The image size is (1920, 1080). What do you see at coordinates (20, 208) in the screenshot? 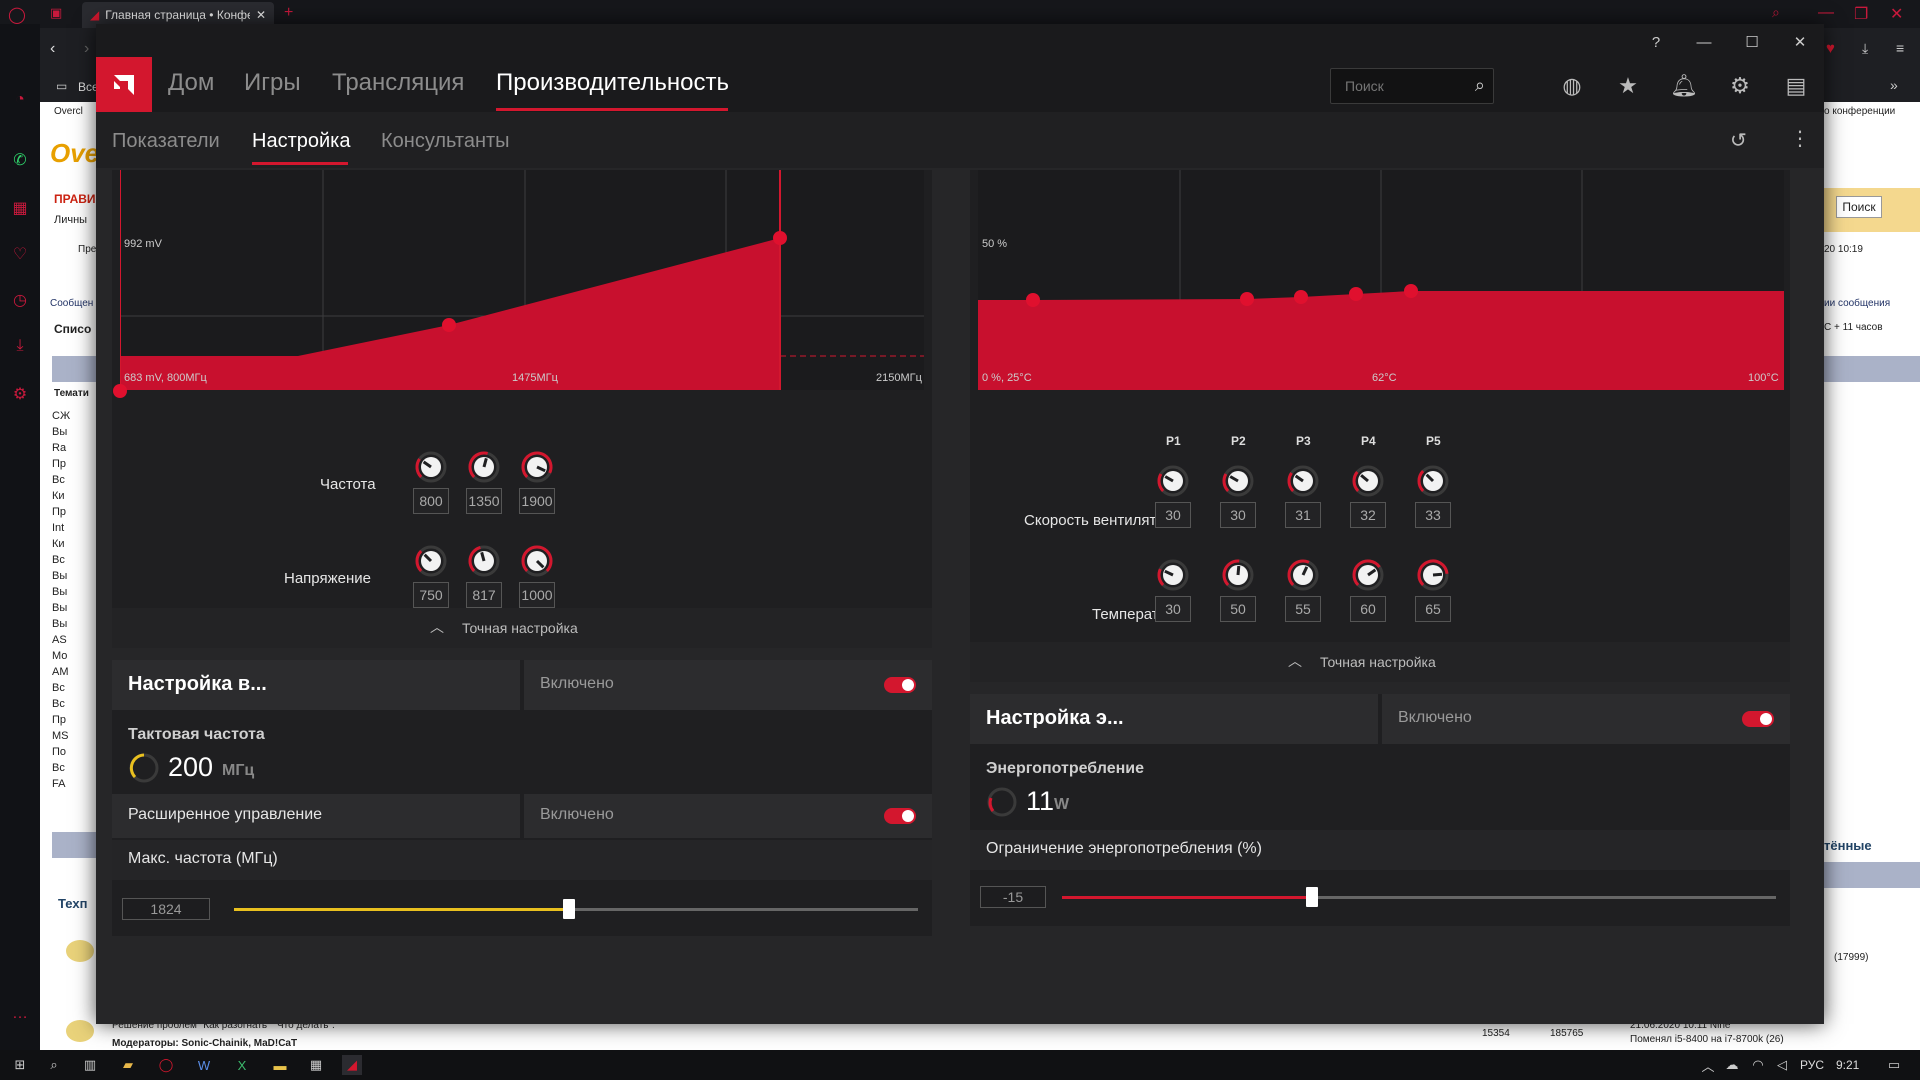
I see `apps-icon: ▦` at bounding box center [20, 208].